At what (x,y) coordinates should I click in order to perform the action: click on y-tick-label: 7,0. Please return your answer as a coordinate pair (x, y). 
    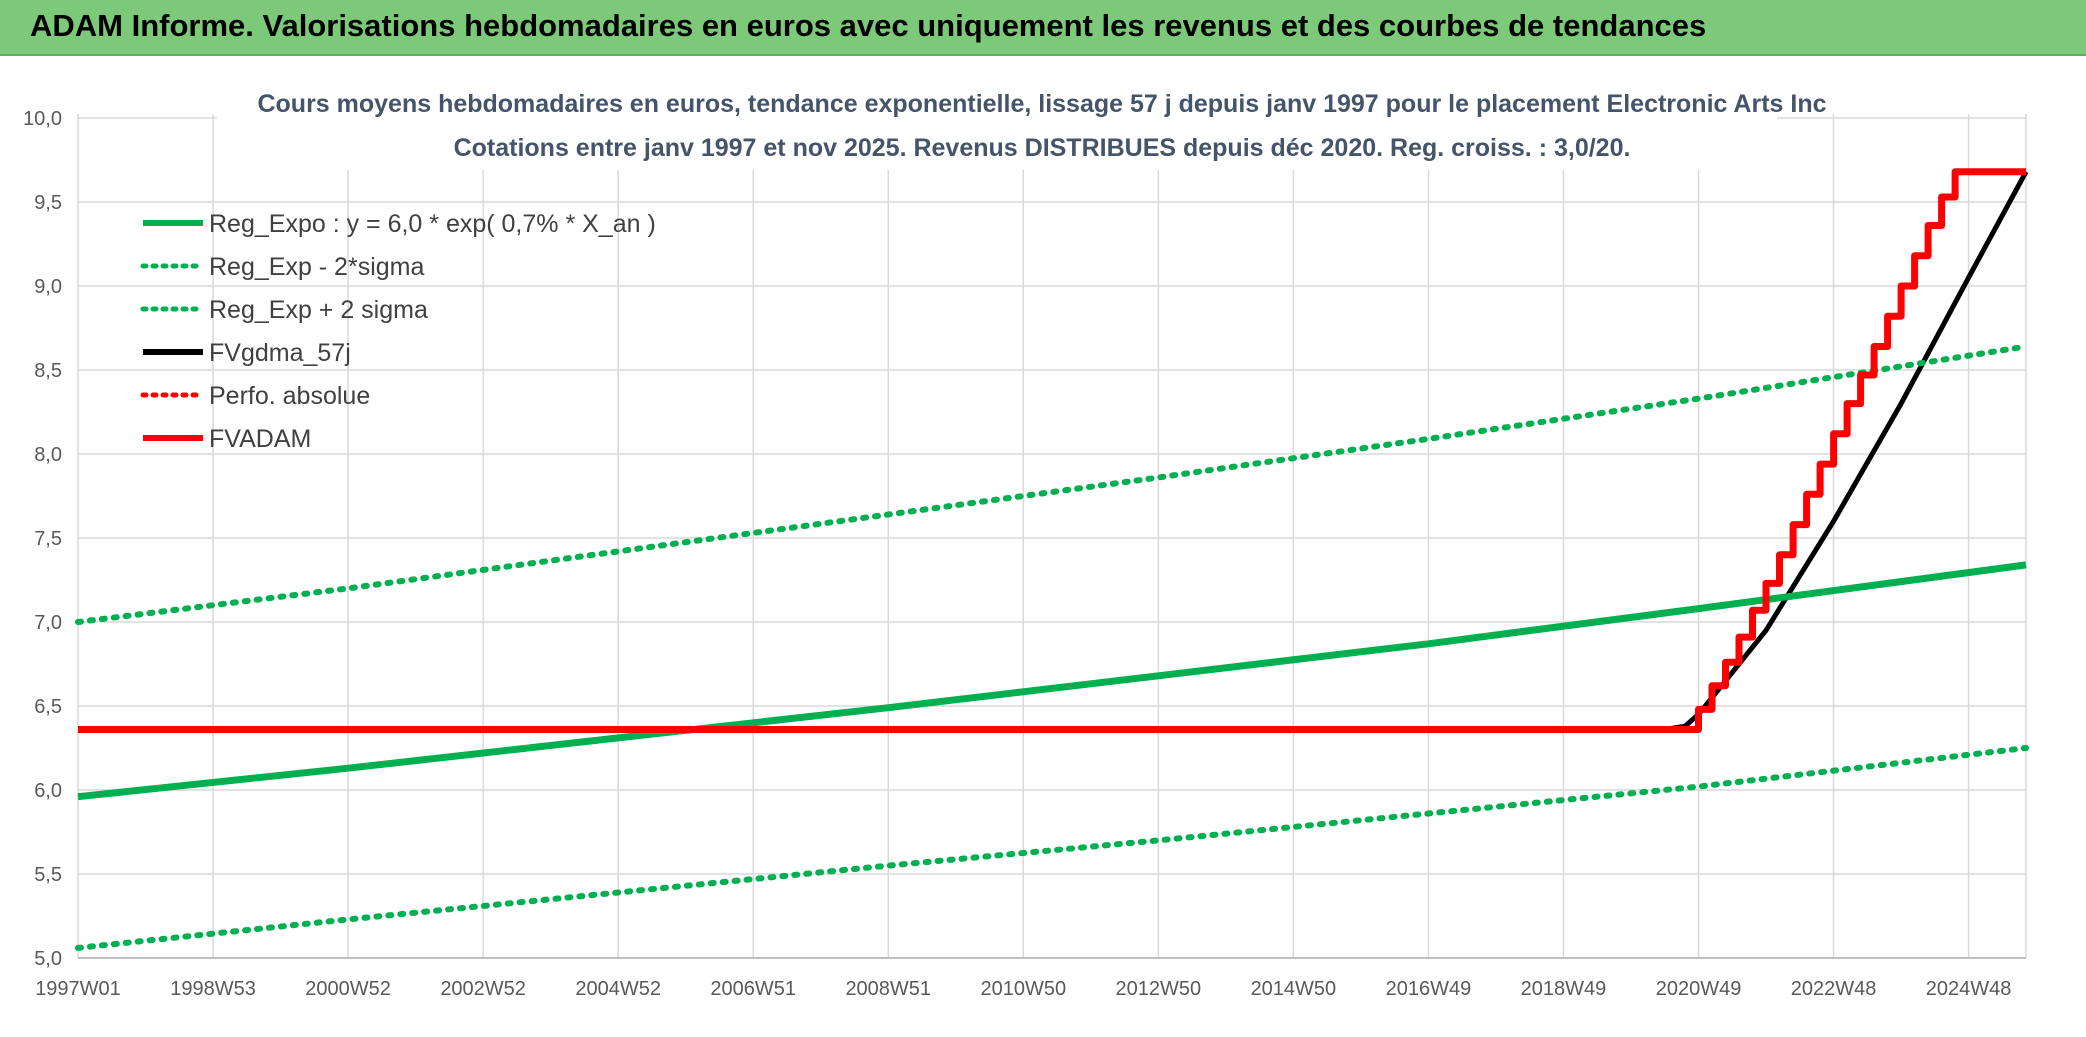
    Looking at the image, I should click on (48, 623).